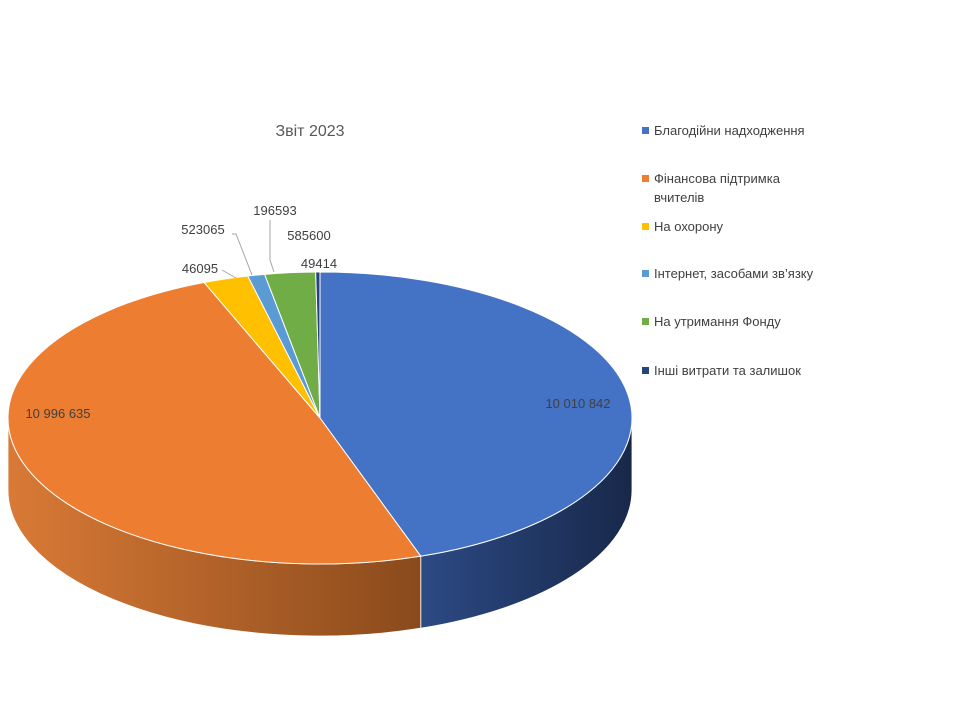 This screenshot has width=960, height=720. I want to click on data-label-0: 10 010 842, so click(577, 403).